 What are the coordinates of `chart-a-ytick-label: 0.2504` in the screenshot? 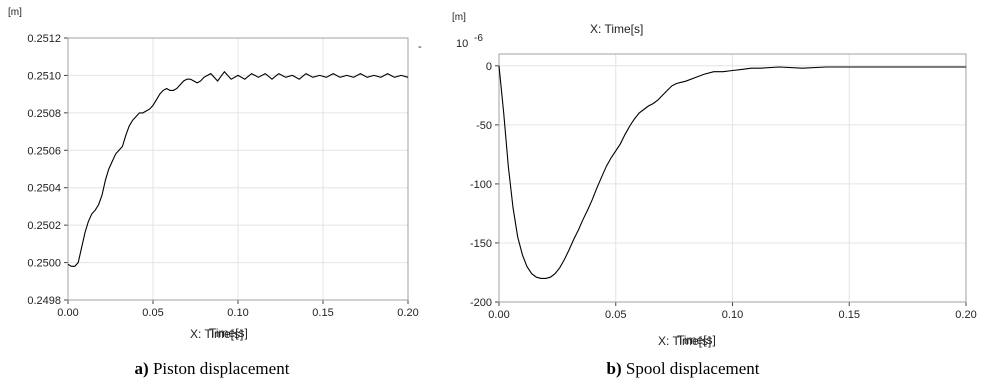 It's located at (44, 189).